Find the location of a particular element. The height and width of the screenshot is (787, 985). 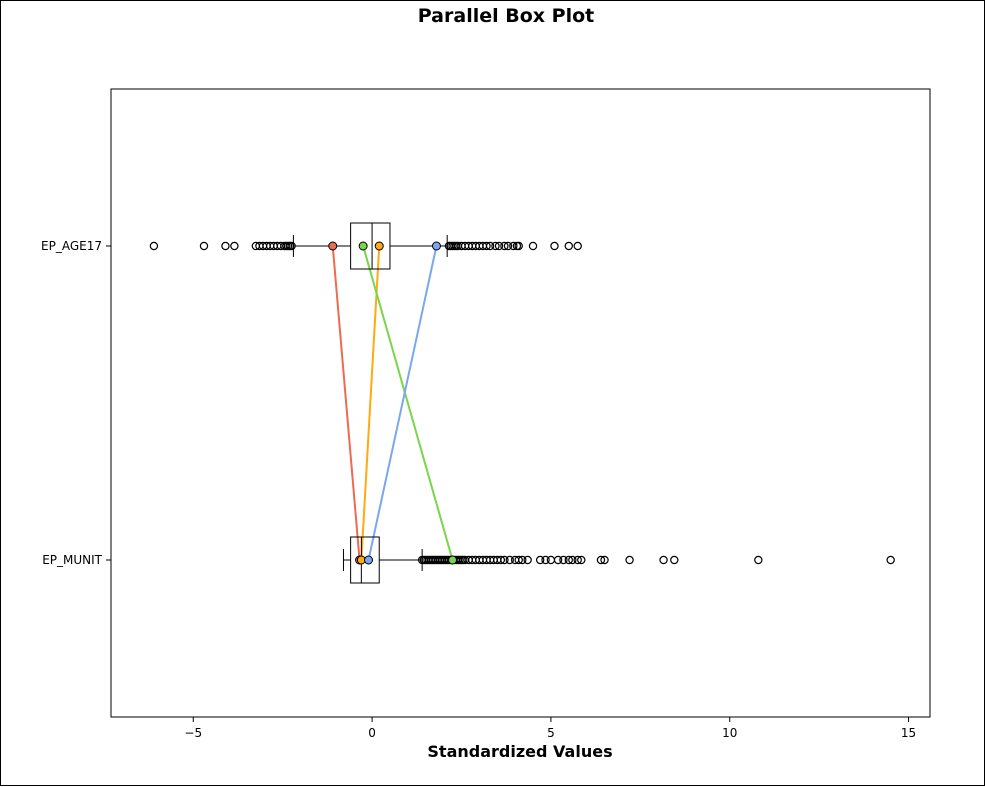

x-axis-label: Standardized Values is located at coordinates (519, 751).